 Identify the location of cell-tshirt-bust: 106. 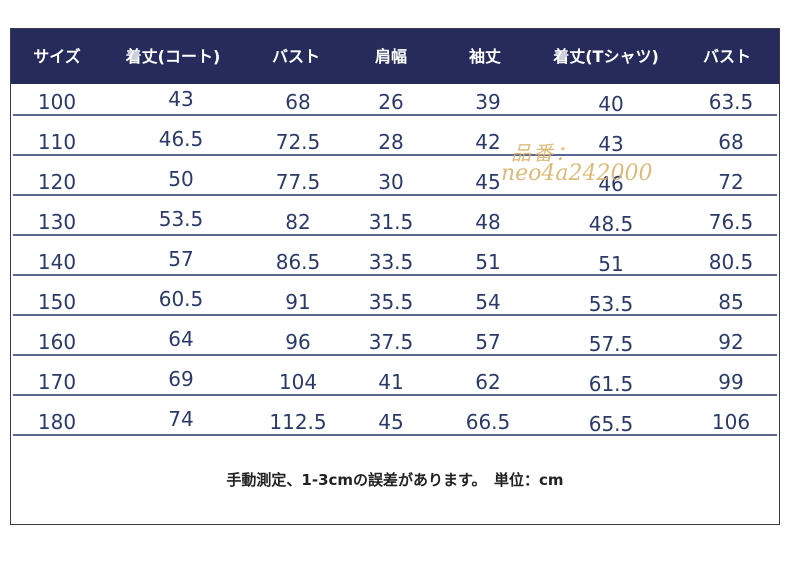
(731, 422).